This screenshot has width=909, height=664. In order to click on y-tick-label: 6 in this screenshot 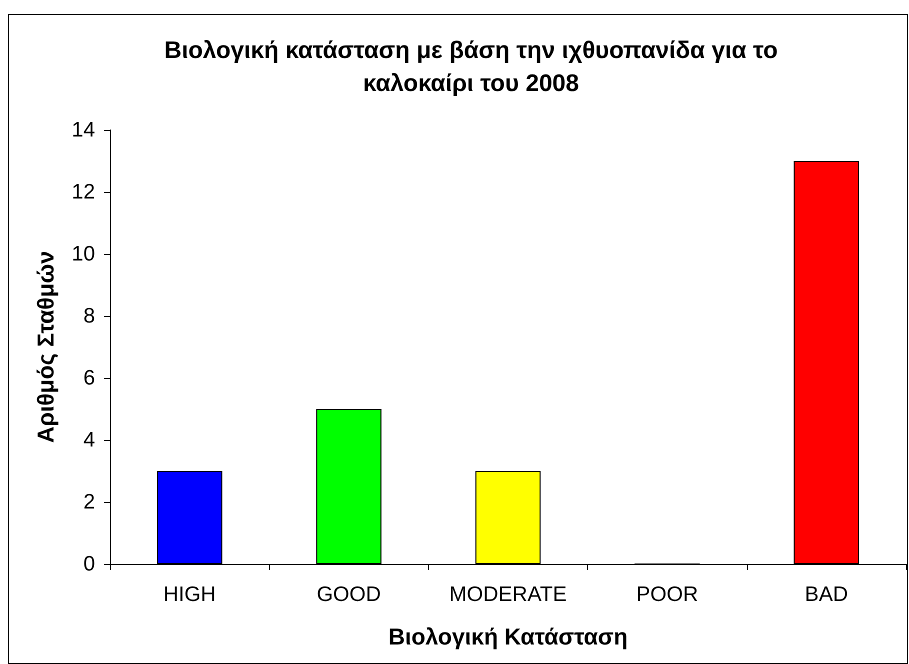, I will do `click(89, 378)`.